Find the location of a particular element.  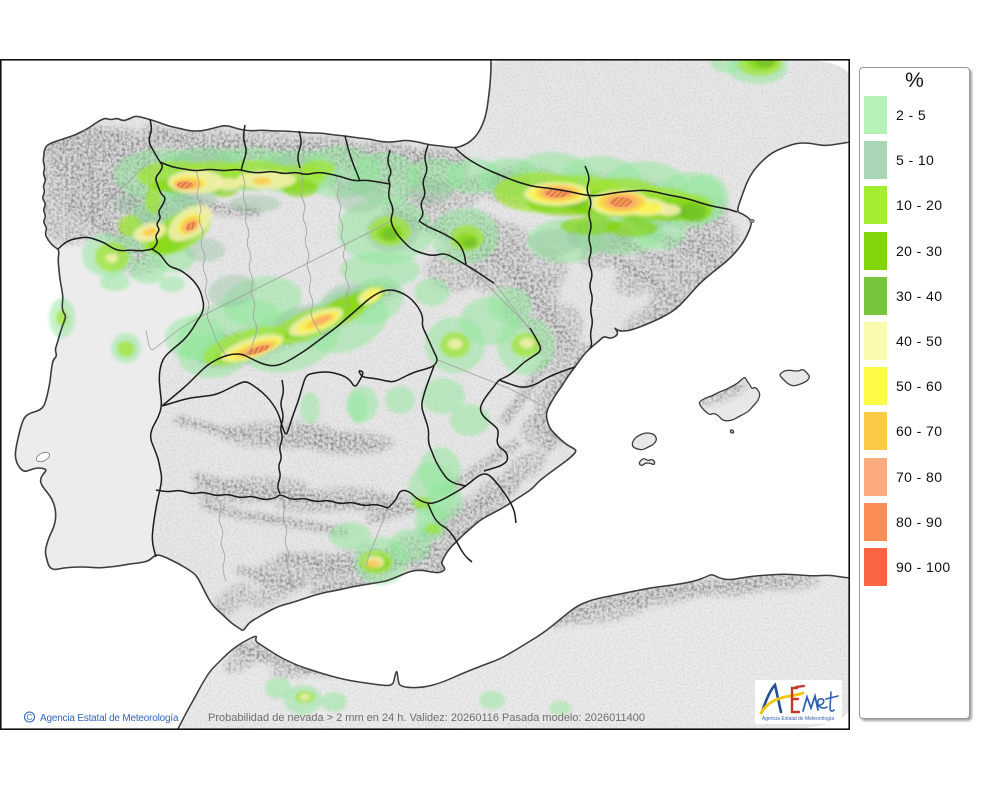

svg-text: C is located at coordinates (30, 717).